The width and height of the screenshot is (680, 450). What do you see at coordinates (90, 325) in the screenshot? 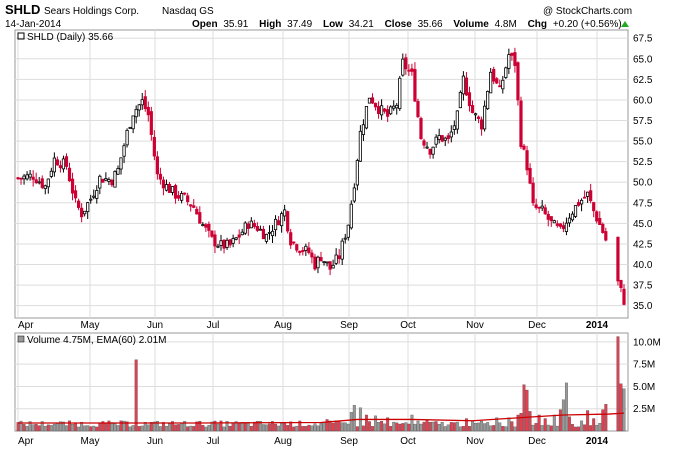
I see `x-tick-label: May` at bounding box center [90, 325].